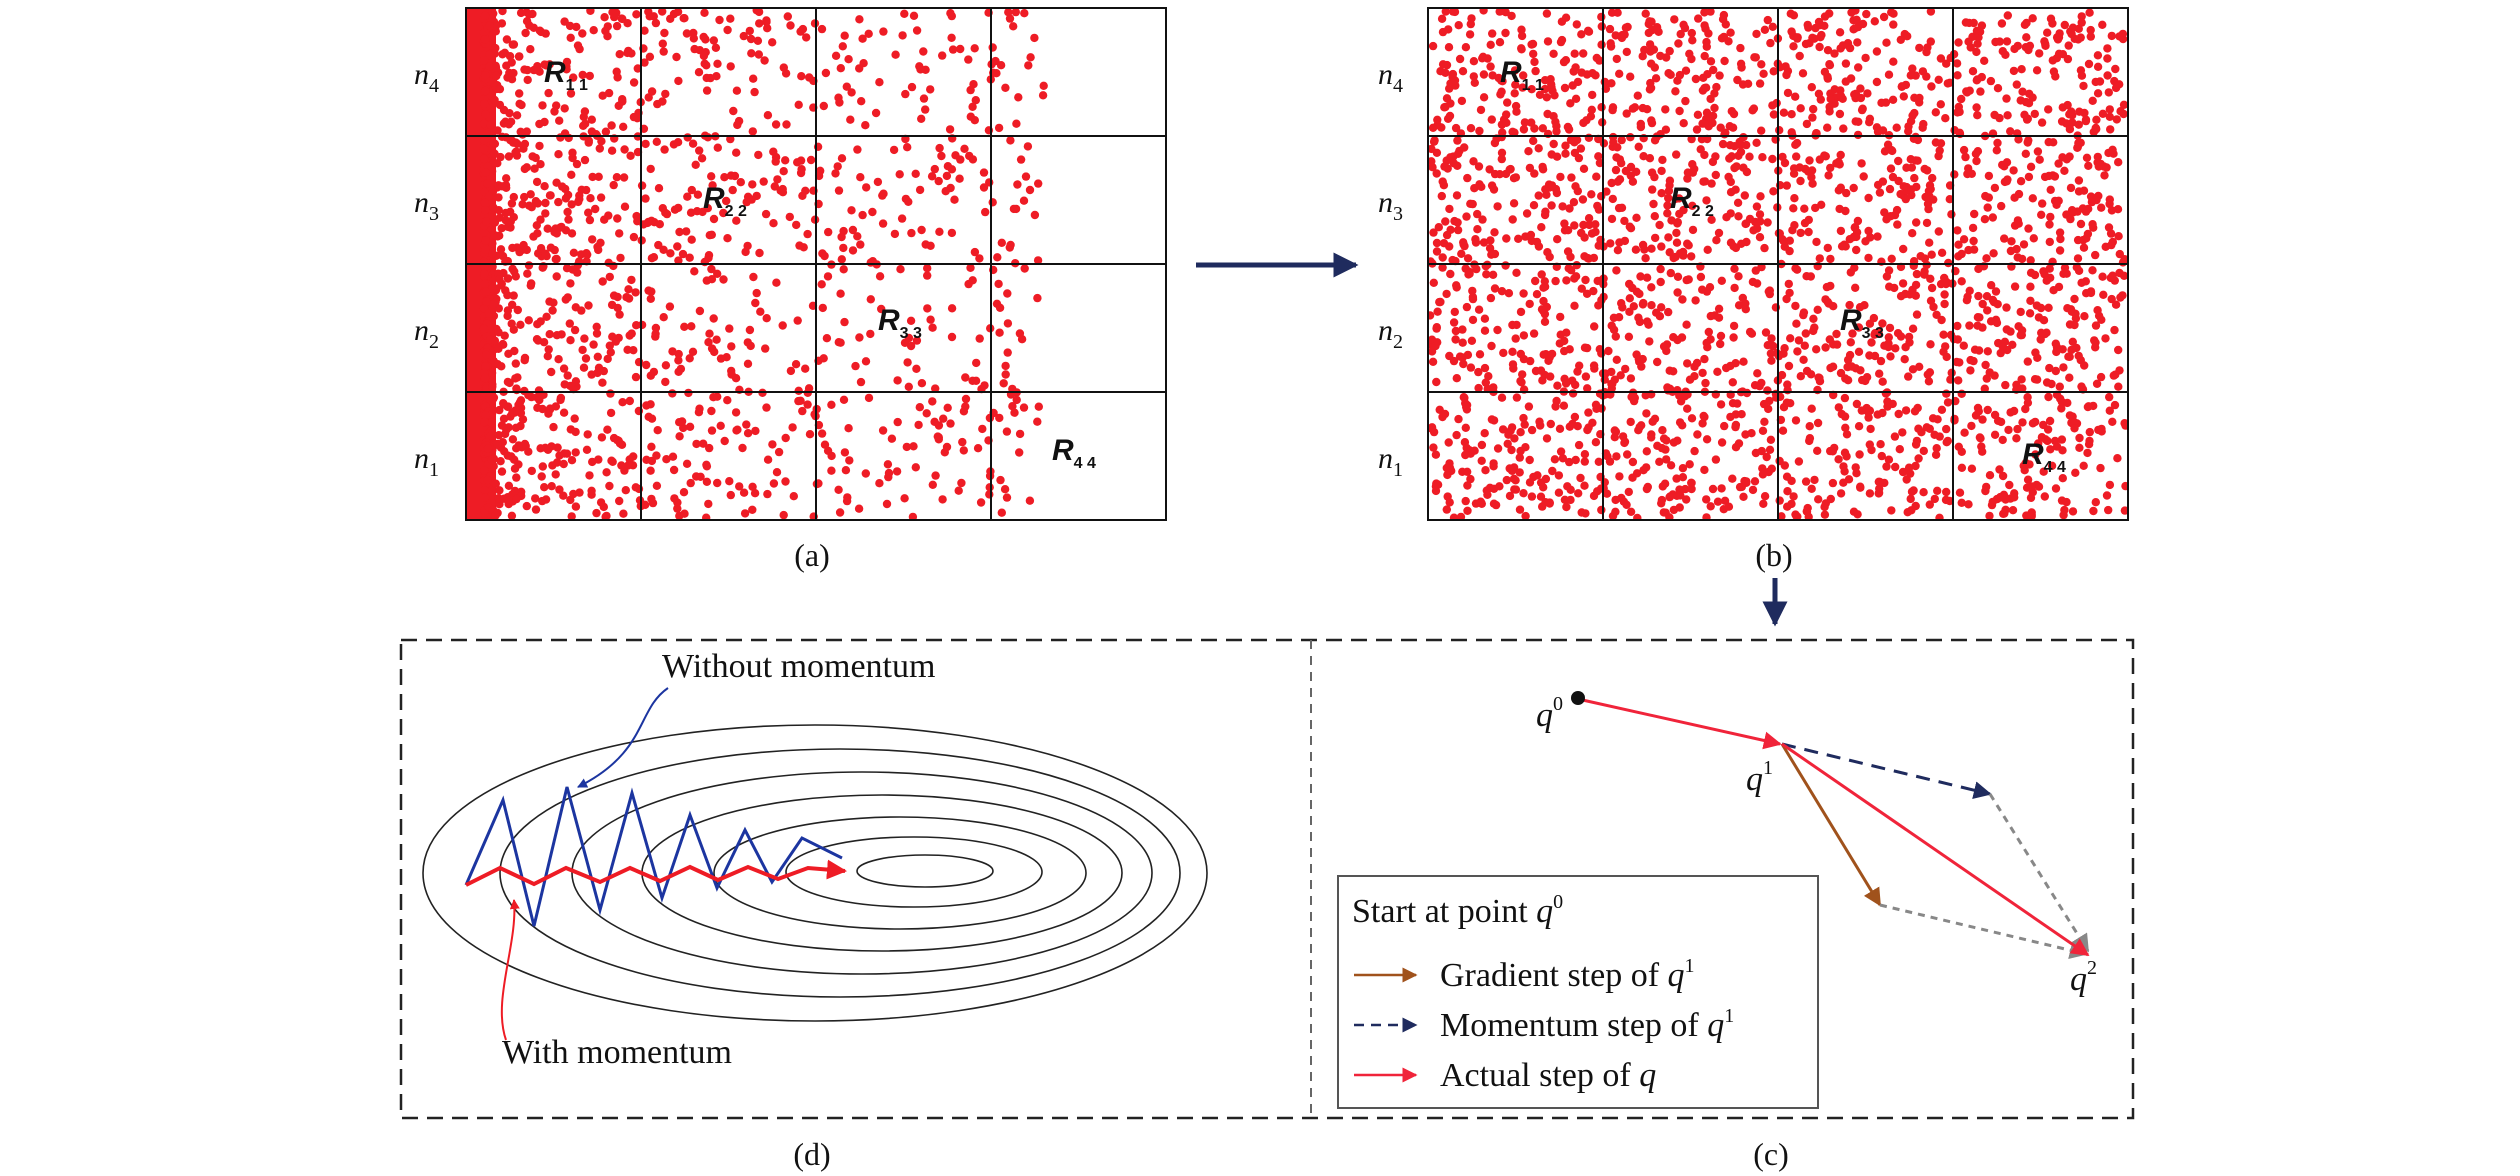 The image size is (2520, 1176). What do you see at coordinates (1390, 461) in the screenshot?
I see `panel-b-row-label-n1: n1` at bounding box center [1390, 461].